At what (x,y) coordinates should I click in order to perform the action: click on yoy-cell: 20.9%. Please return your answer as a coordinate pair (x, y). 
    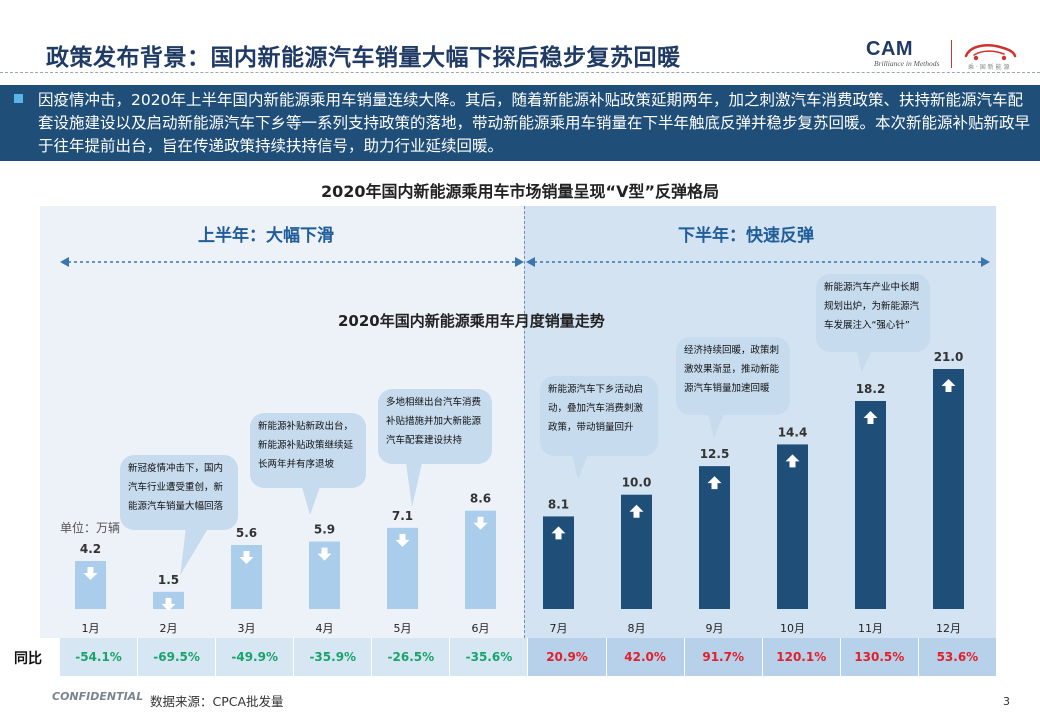
    Looking at the image, I should click on (567, 657).